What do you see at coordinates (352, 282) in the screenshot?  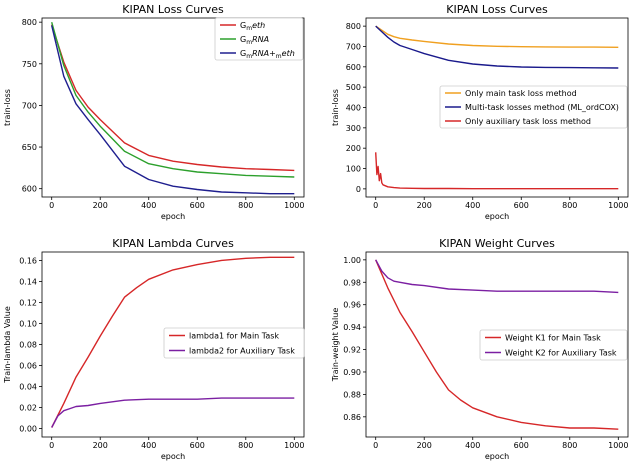 I see `y-tick-label: 0.98` at bounding box center [352, 282].